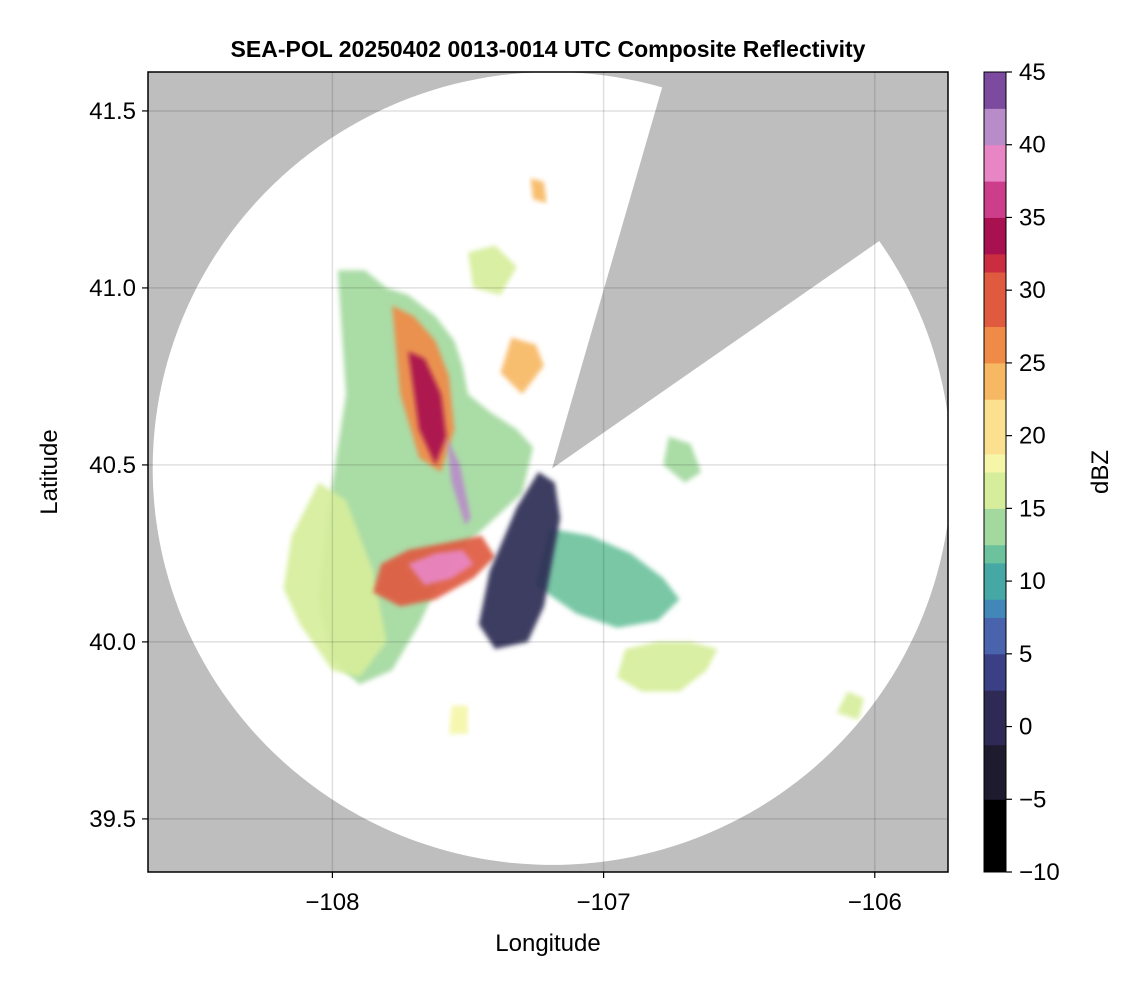 The height and width of the screenshot is (990, 1146). I want to click on x-axis-ticks: −108 −107 −106, so click(603, 894).